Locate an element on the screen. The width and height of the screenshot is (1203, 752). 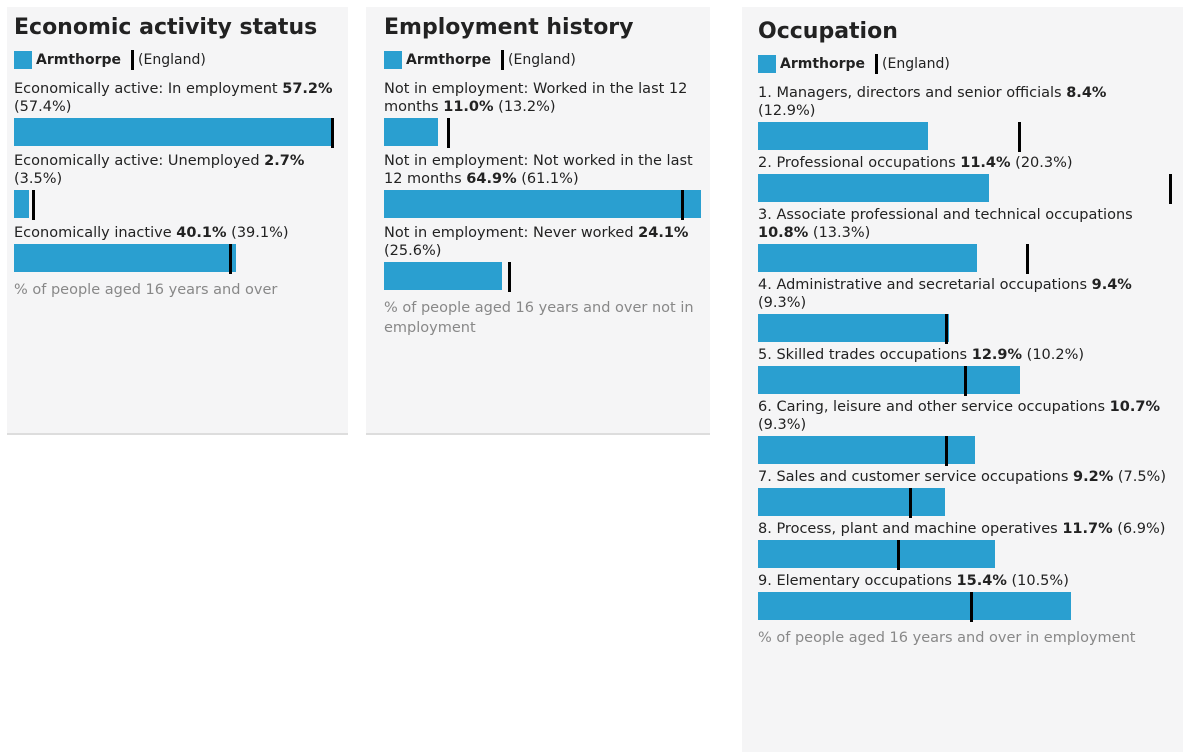
value-label: 8.4% is located at coordinates (1086, 93).